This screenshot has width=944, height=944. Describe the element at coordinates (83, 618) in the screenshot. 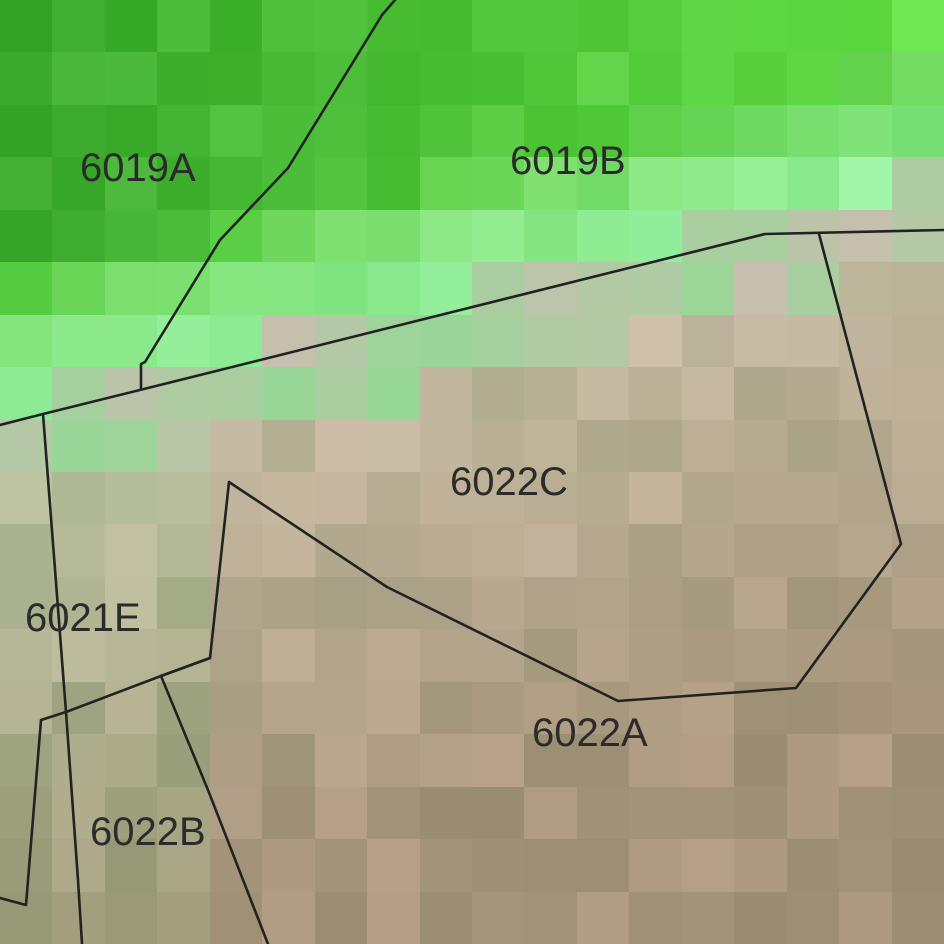

I see `parcel-label-6021e: 6021E` at that location.